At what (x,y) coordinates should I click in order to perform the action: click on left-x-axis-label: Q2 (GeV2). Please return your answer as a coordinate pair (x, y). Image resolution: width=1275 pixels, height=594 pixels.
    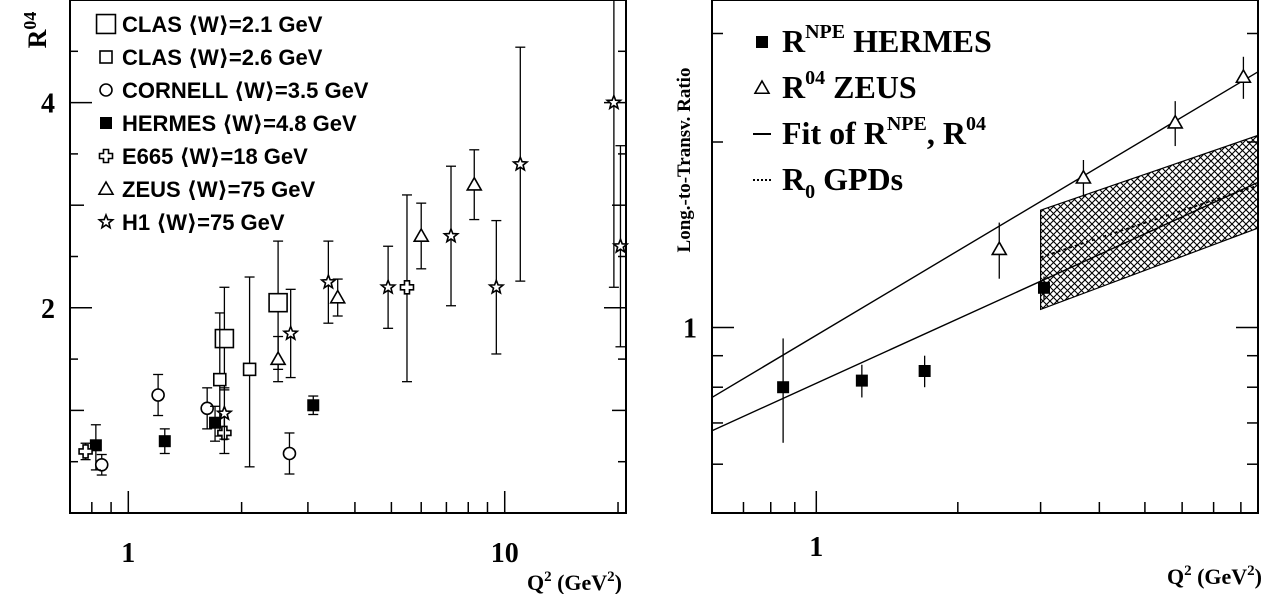
    Looking at the image, I should click on (574, 581).